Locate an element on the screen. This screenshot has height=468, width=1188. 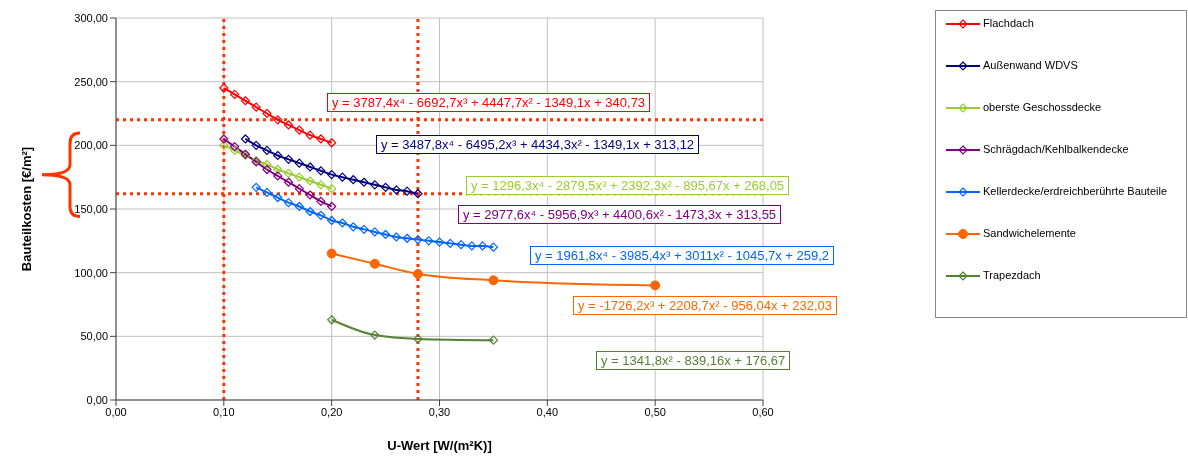
x-tick-label: 0,00 is located at coordinates (116, 411).